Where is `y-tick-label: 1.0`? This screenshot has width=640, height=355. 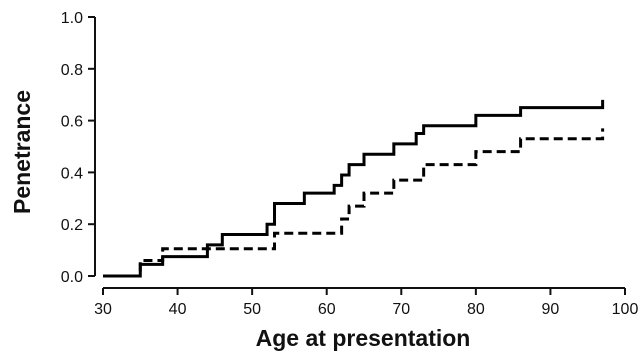 y-tick-label: 1.0 is located at coordinates (72, 18).